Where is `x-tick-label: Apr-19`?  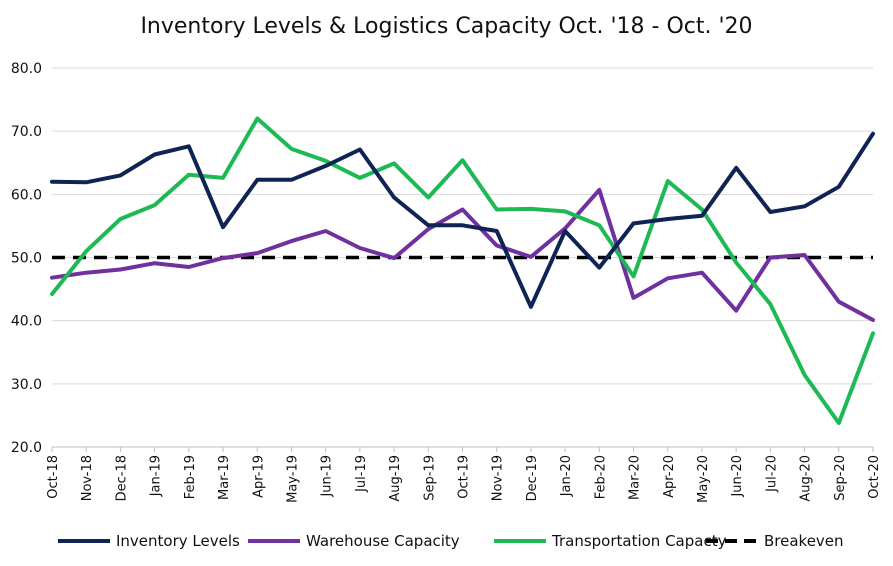 x-tick-label: Apr-19 is located at coordinates (258, 476).